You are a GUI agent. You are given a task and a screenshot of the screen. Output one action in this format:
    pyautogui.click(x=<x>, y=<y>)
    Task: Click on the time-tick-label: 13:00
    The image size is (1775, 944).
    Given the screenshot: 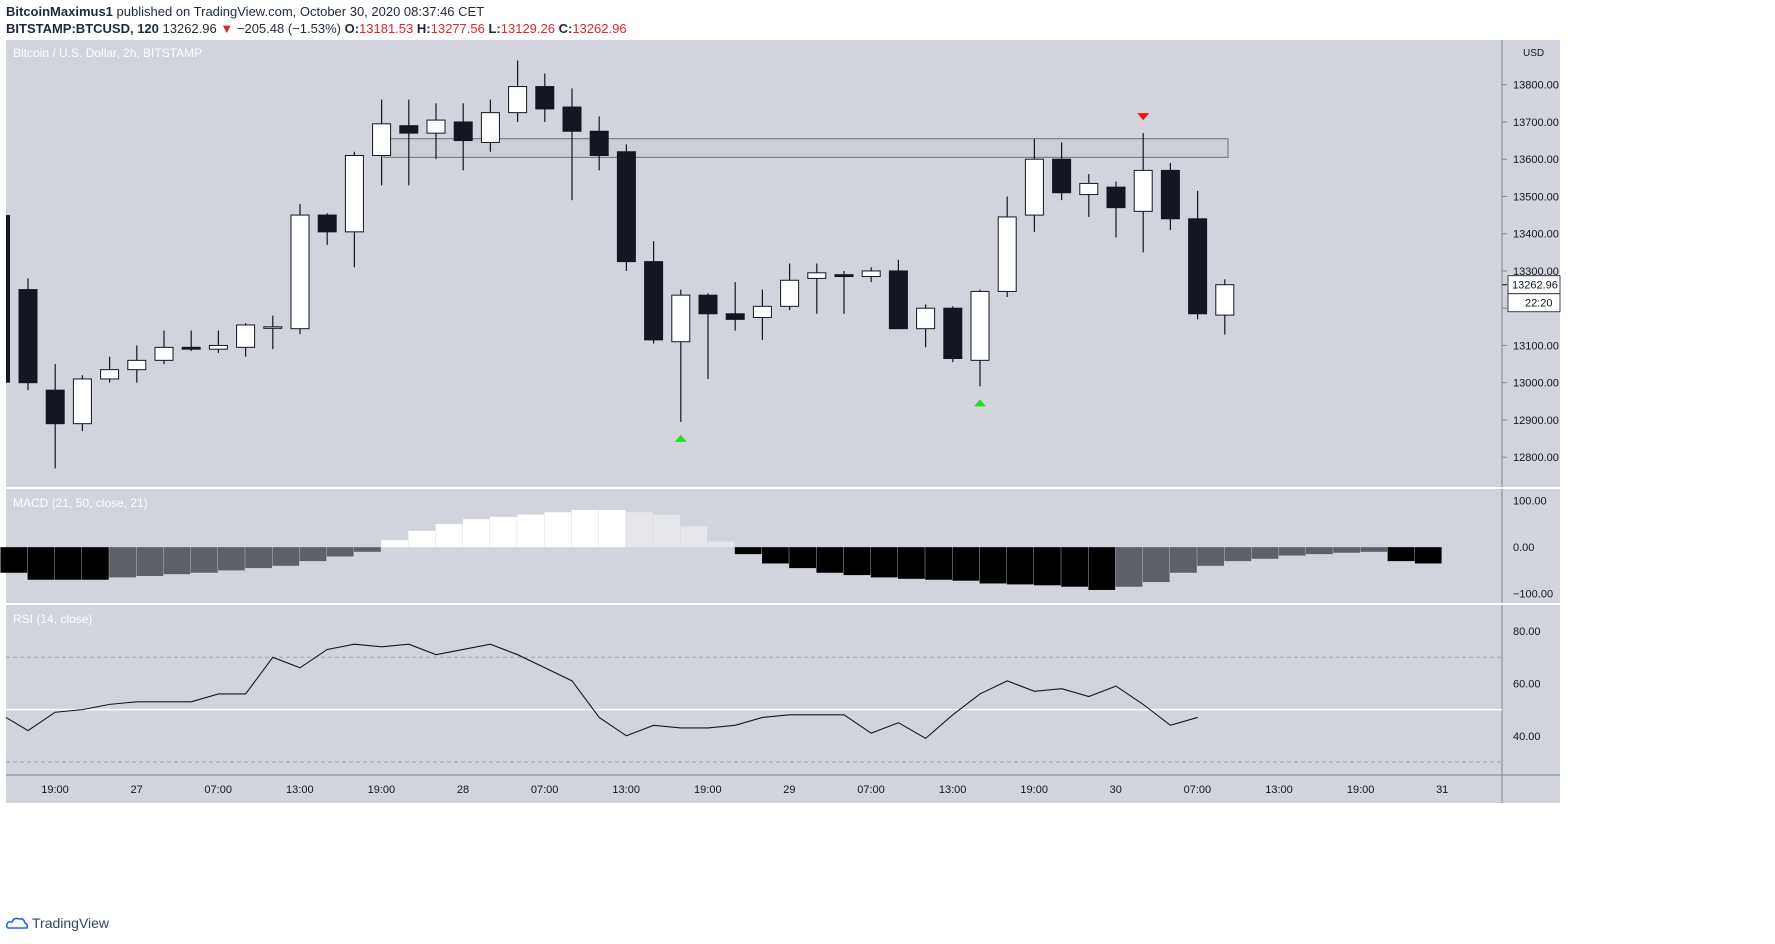 What is the action you would take?
    pyautogui.click(x=953, y=790)
    